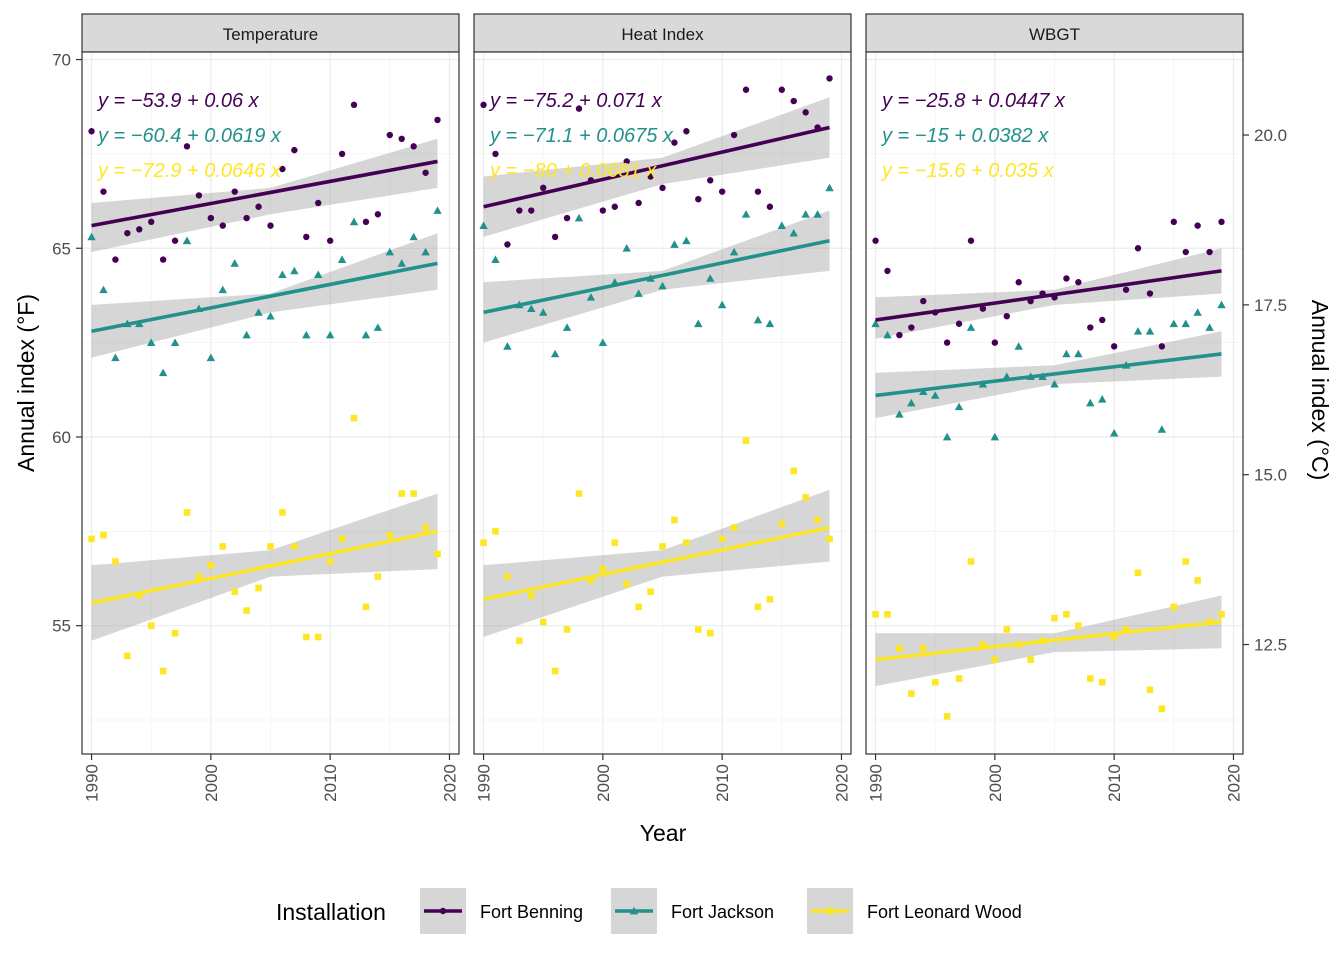 Image resolution: width=1344 pixels, height=960 pixels. Describe the element at coordinates (662, 34) in the screenshot. I see `facet-strip-label: Heat Index` at that location.